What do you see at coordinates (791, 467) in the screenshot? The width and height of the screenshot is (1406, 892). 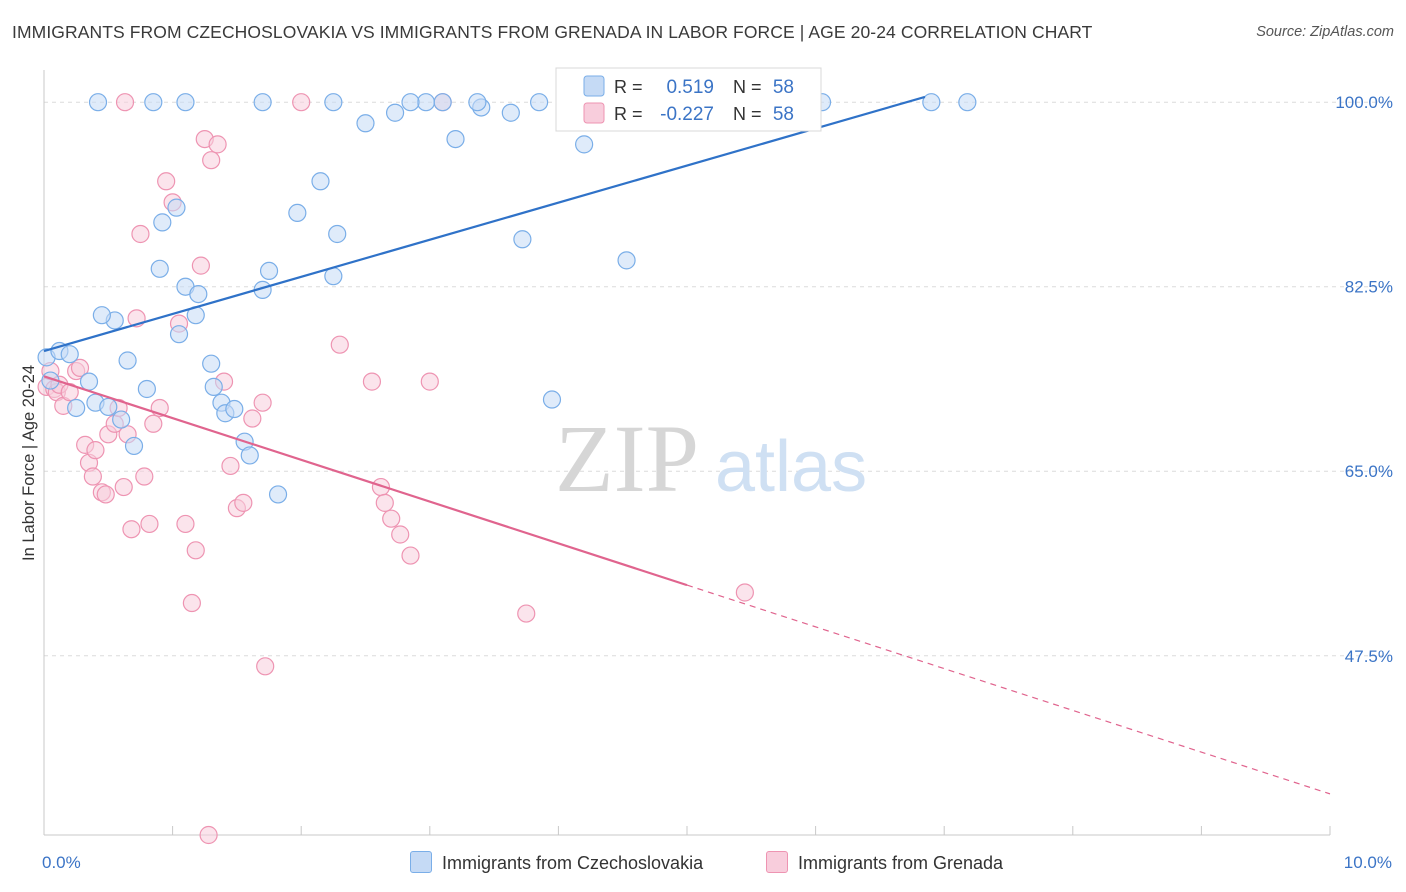 I see `watermark-atlas: atlas` at bounding box center [791, 467].